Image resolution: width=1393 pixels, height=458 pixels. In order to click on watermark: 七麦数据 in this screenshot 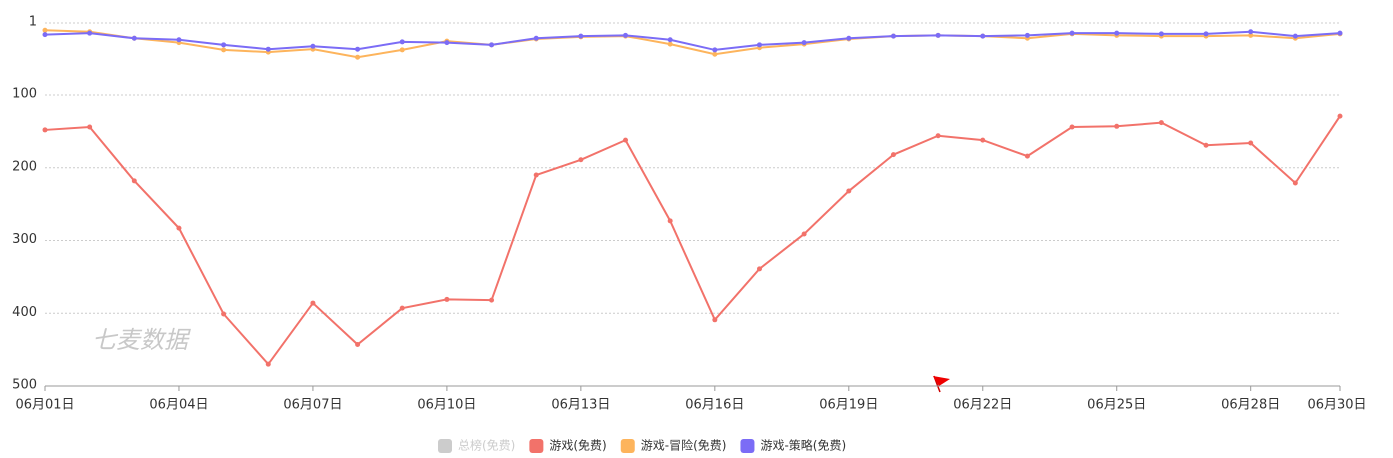, I will do `click(141, 340)`.